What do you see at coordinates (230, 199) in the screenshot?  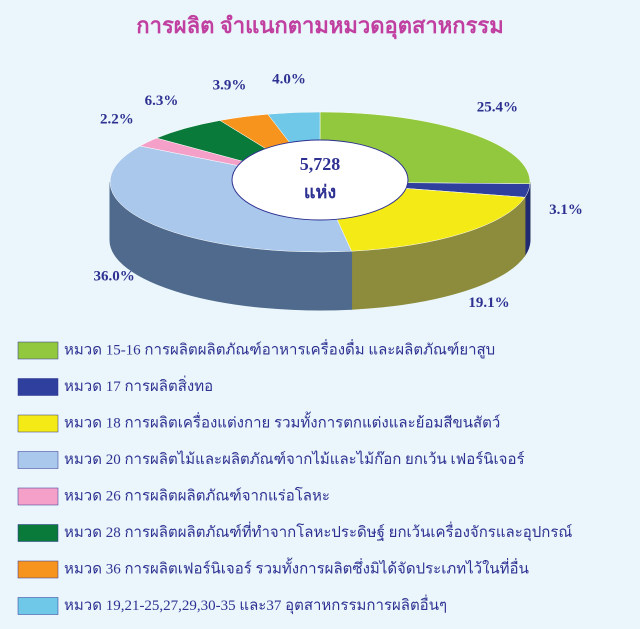 I see `slice` at bounding box center [230, 199].